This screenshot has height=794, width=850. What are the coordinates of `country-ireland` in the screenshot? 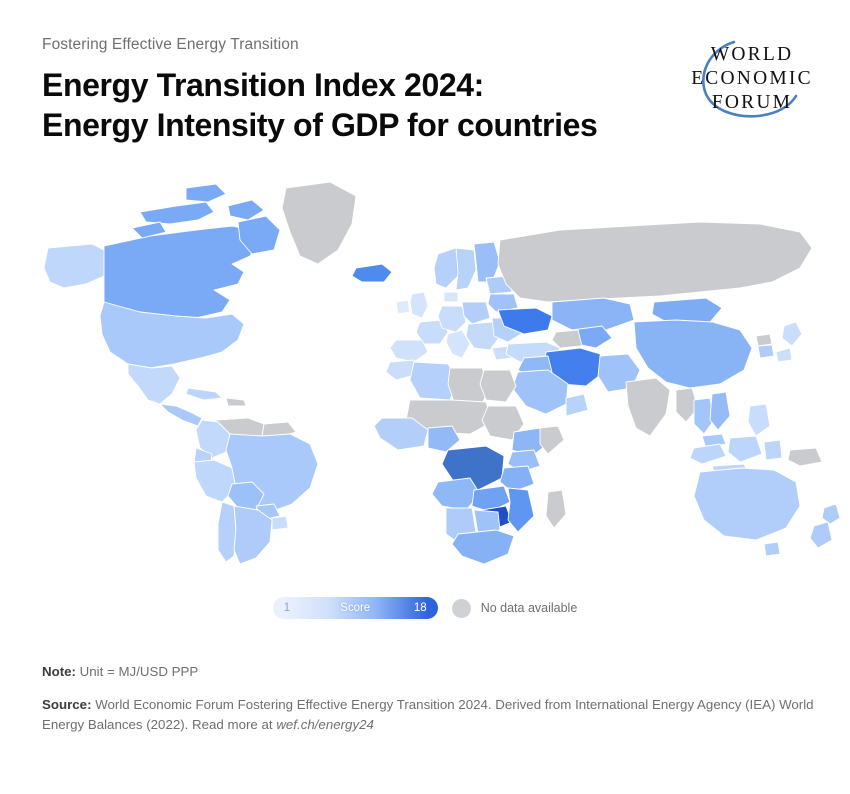 It's located at (403, 307).